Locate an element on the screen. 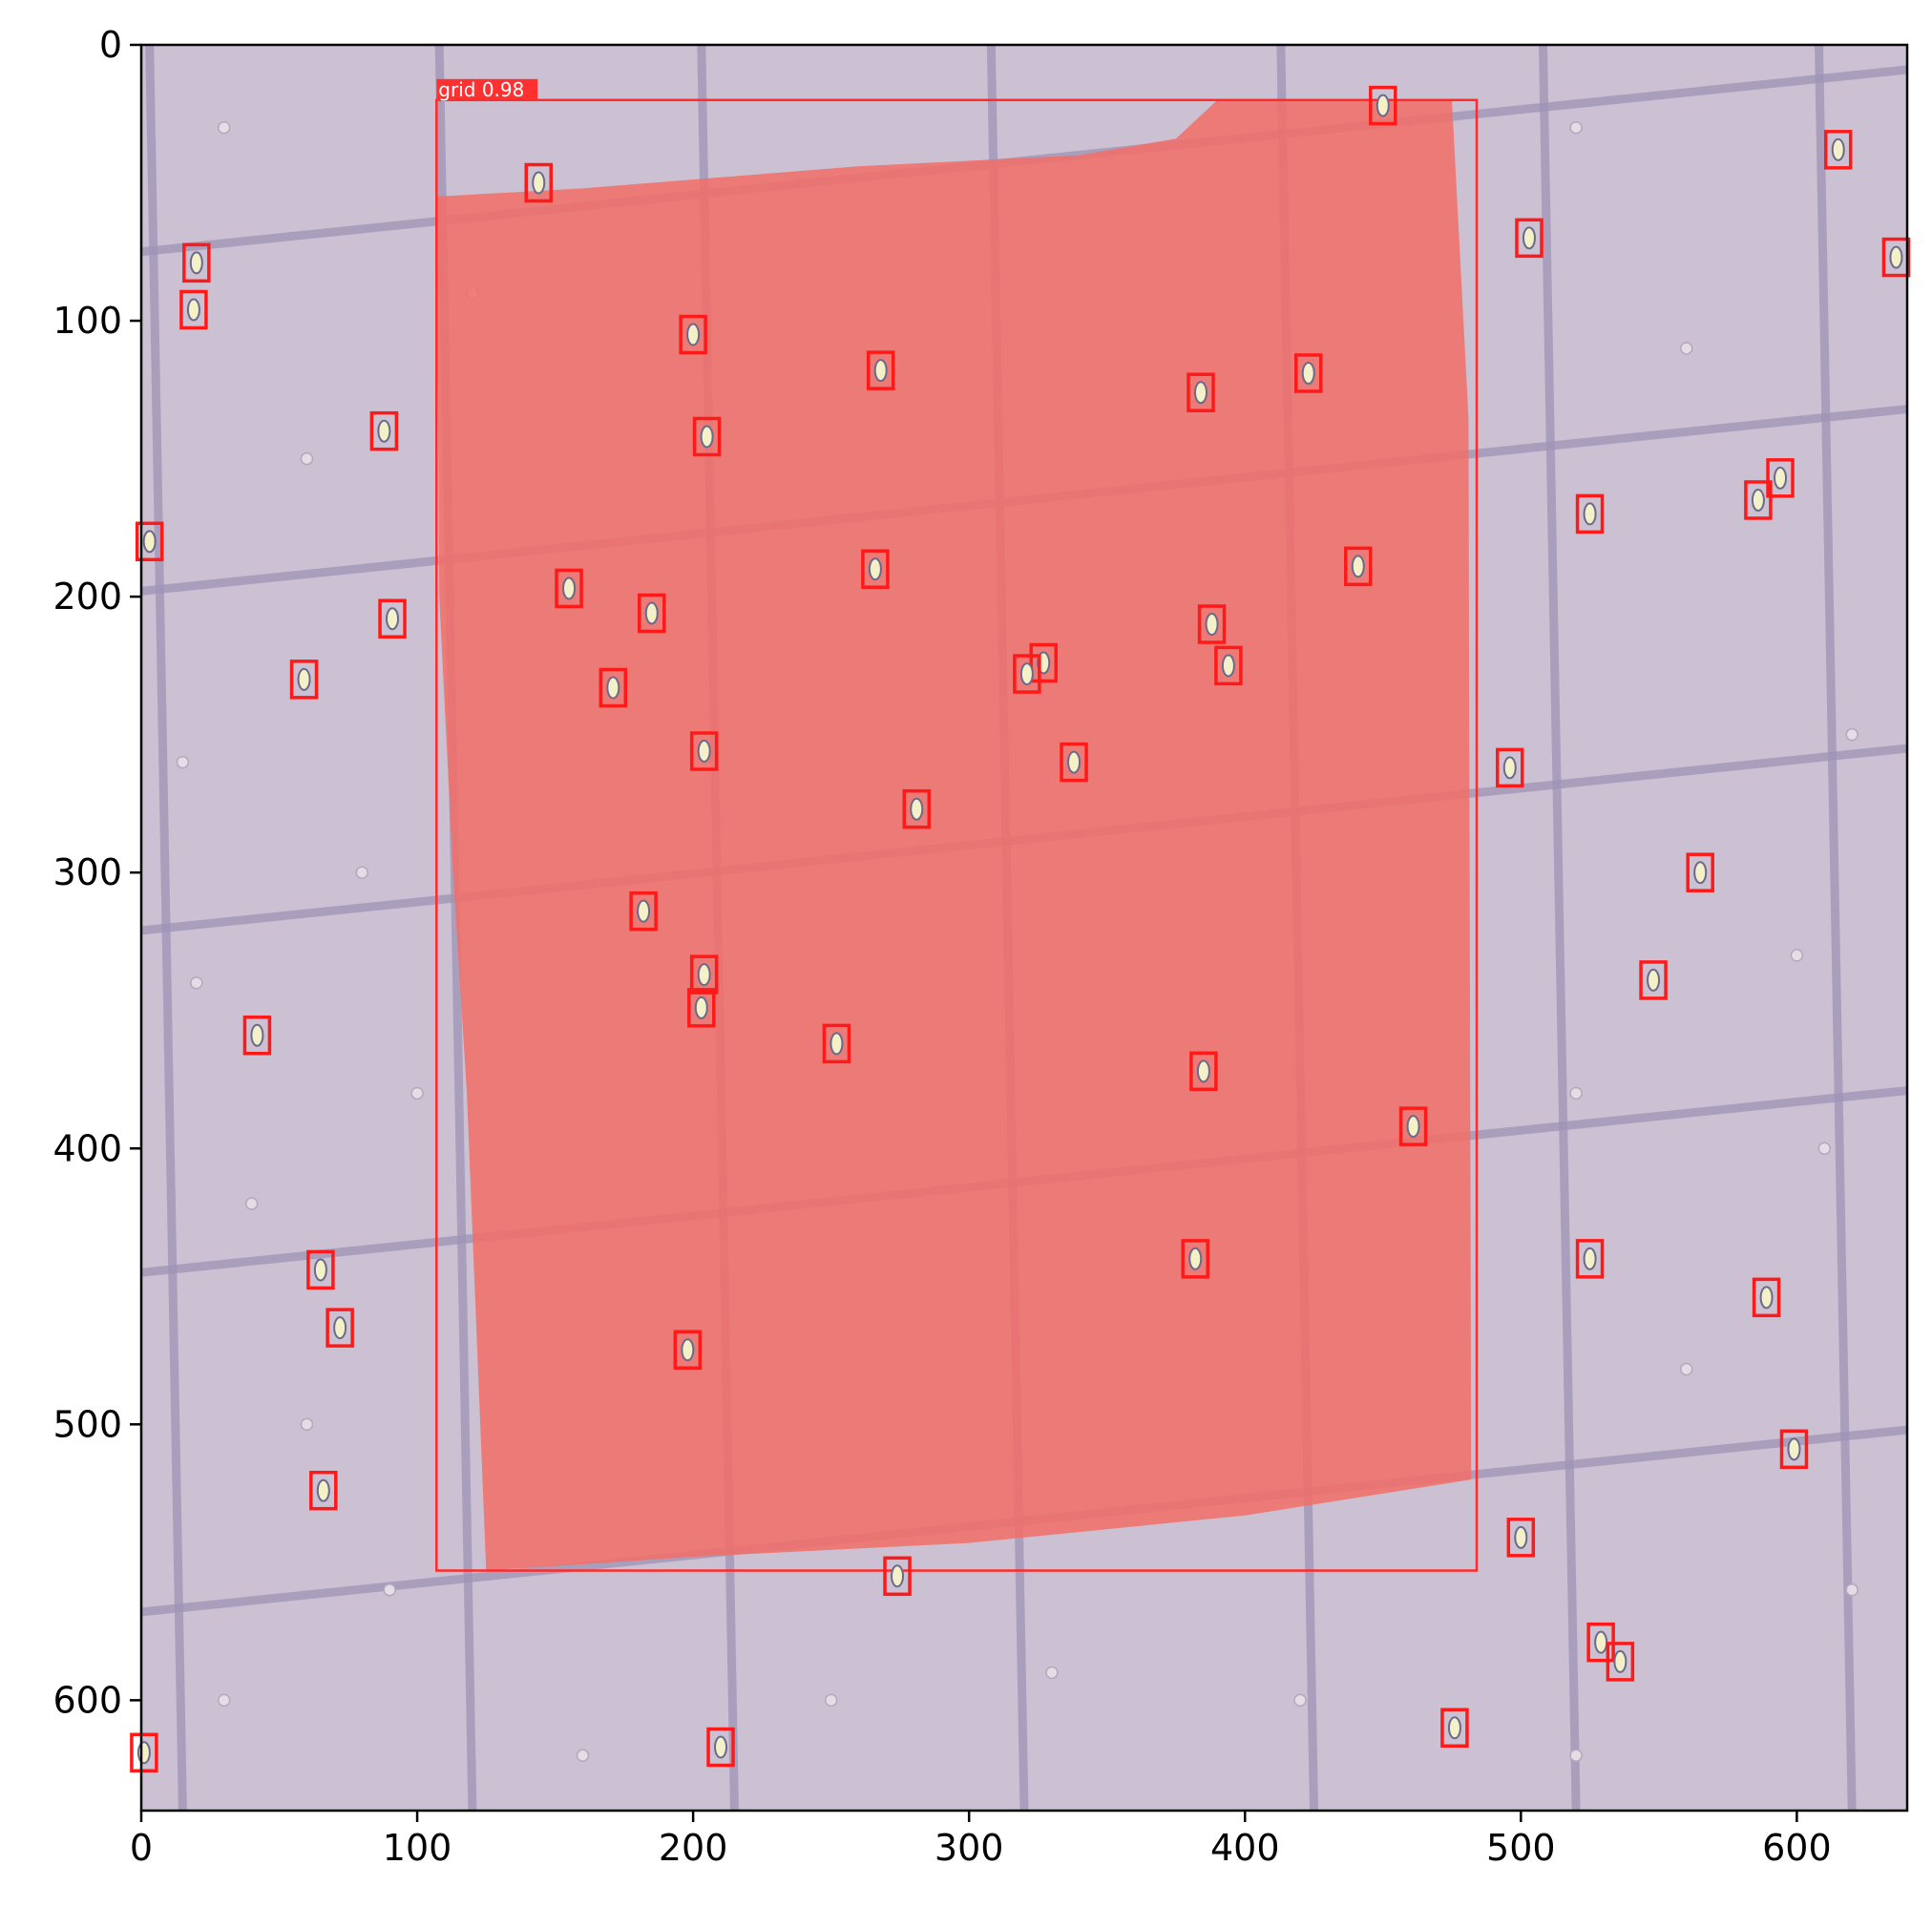 The image size is (1932, 1907). grid-label: grid 0.98 is located at coordinates (481, 89).